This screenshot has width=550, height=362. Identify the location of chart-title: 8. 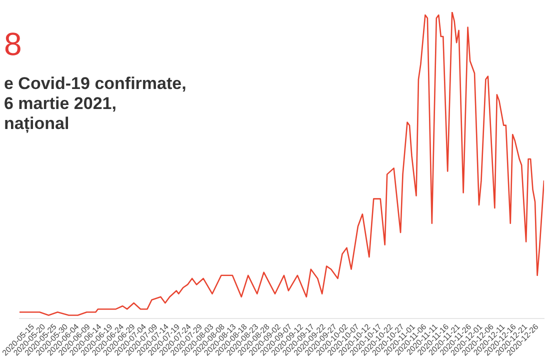
(13, 44).